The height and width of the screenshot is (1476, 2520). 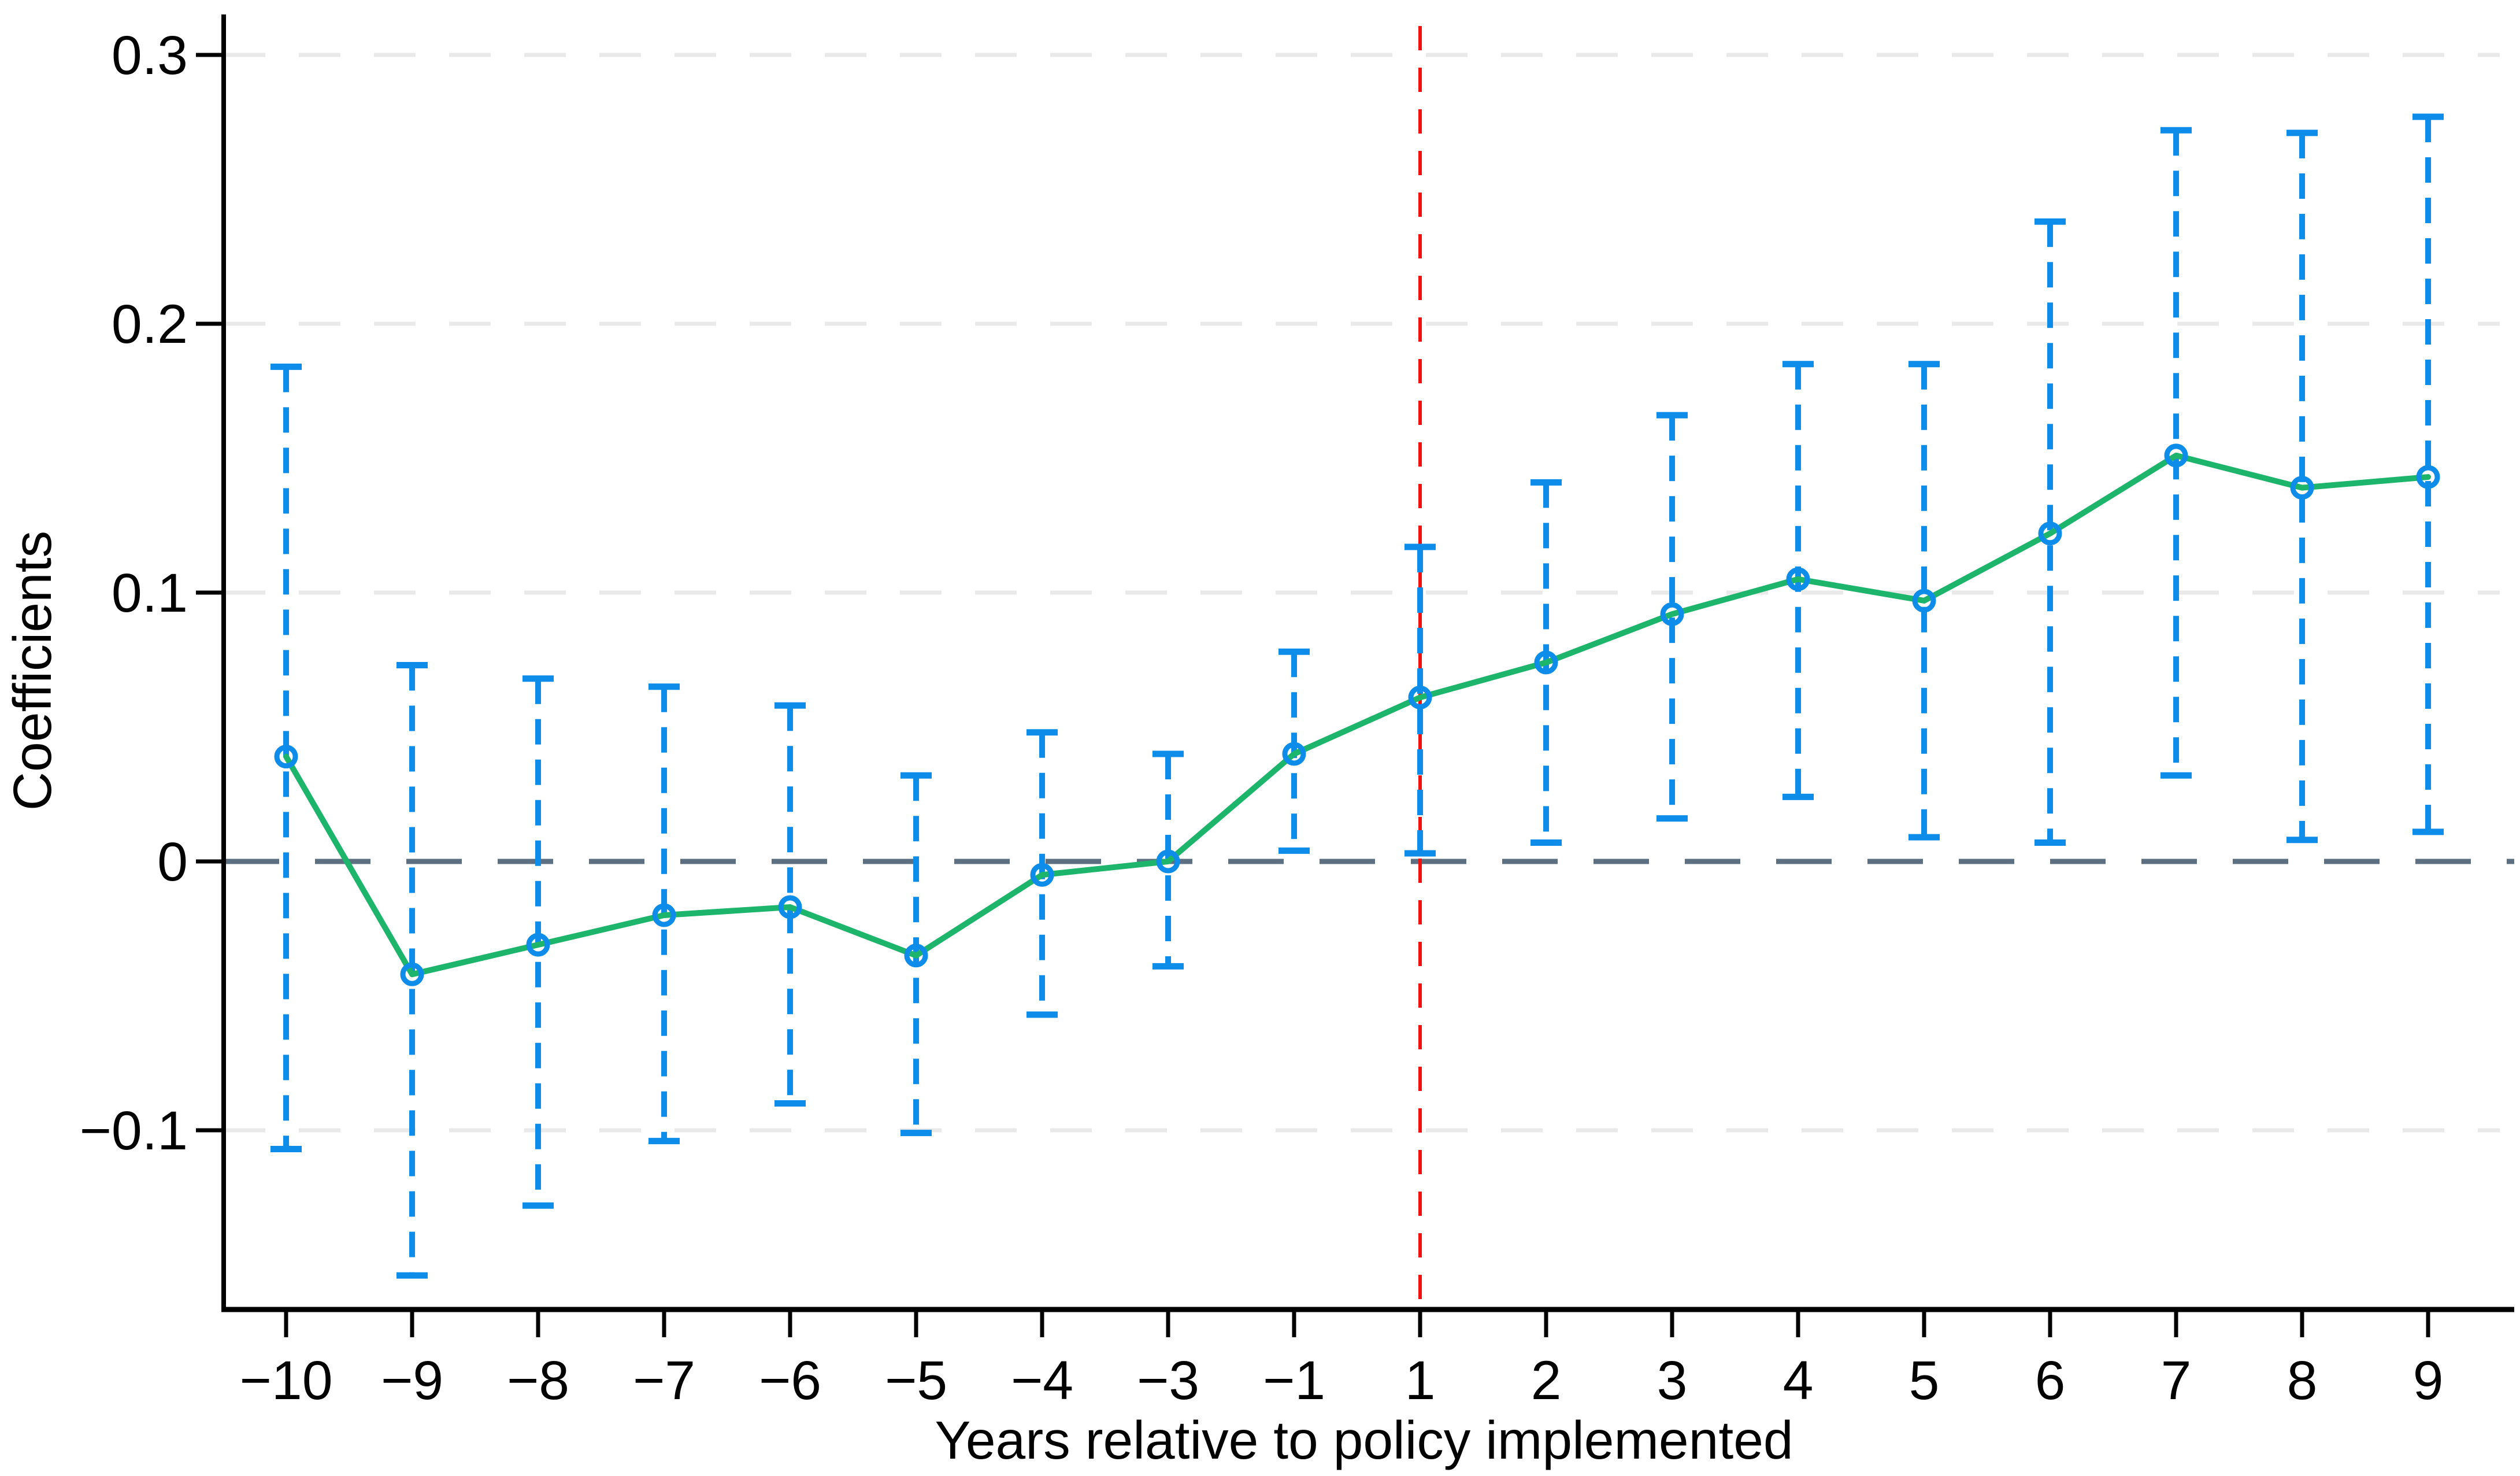 What do you see at coordinates (664, 1381) in the screenshot?
I see `x-tick-label: −7` at bounding box center [664, 1381].